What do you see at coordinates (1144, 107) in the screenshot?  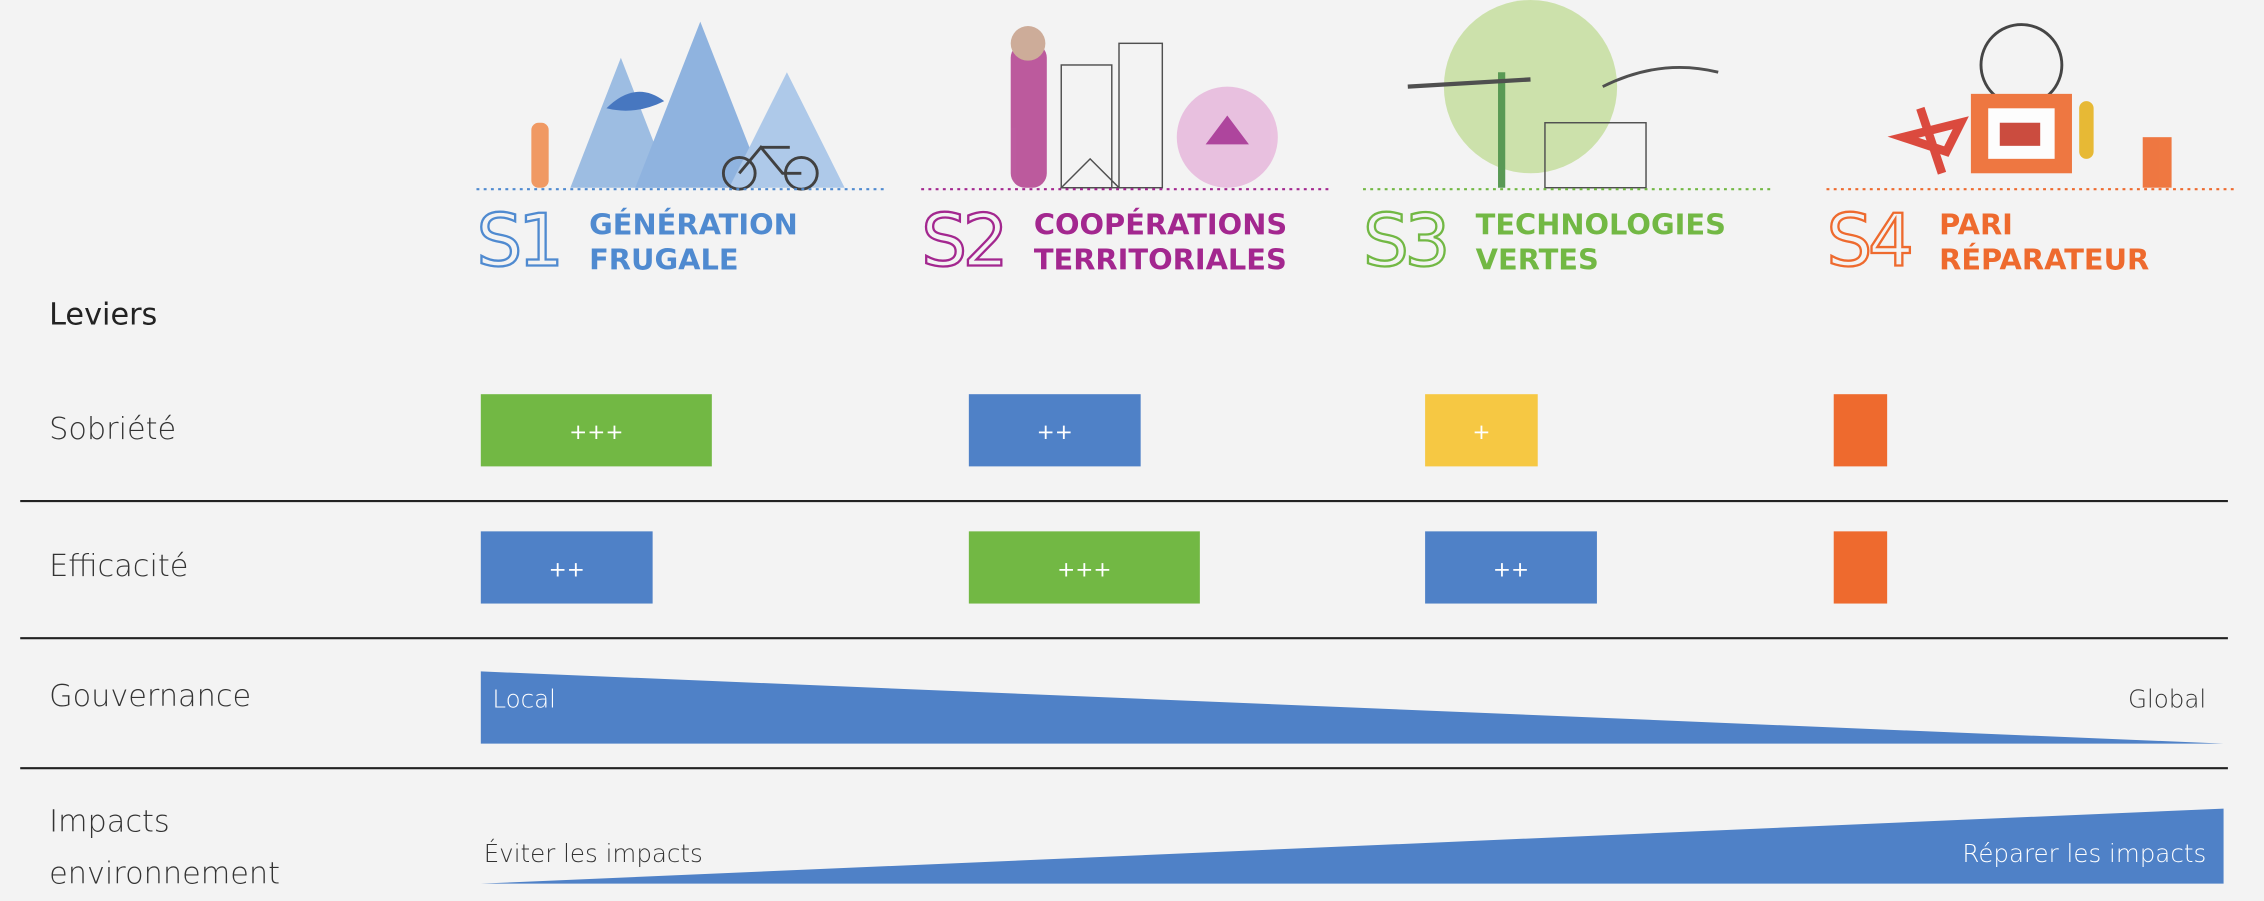 I see `illustration-s2` at bounding box center [1144, 107].